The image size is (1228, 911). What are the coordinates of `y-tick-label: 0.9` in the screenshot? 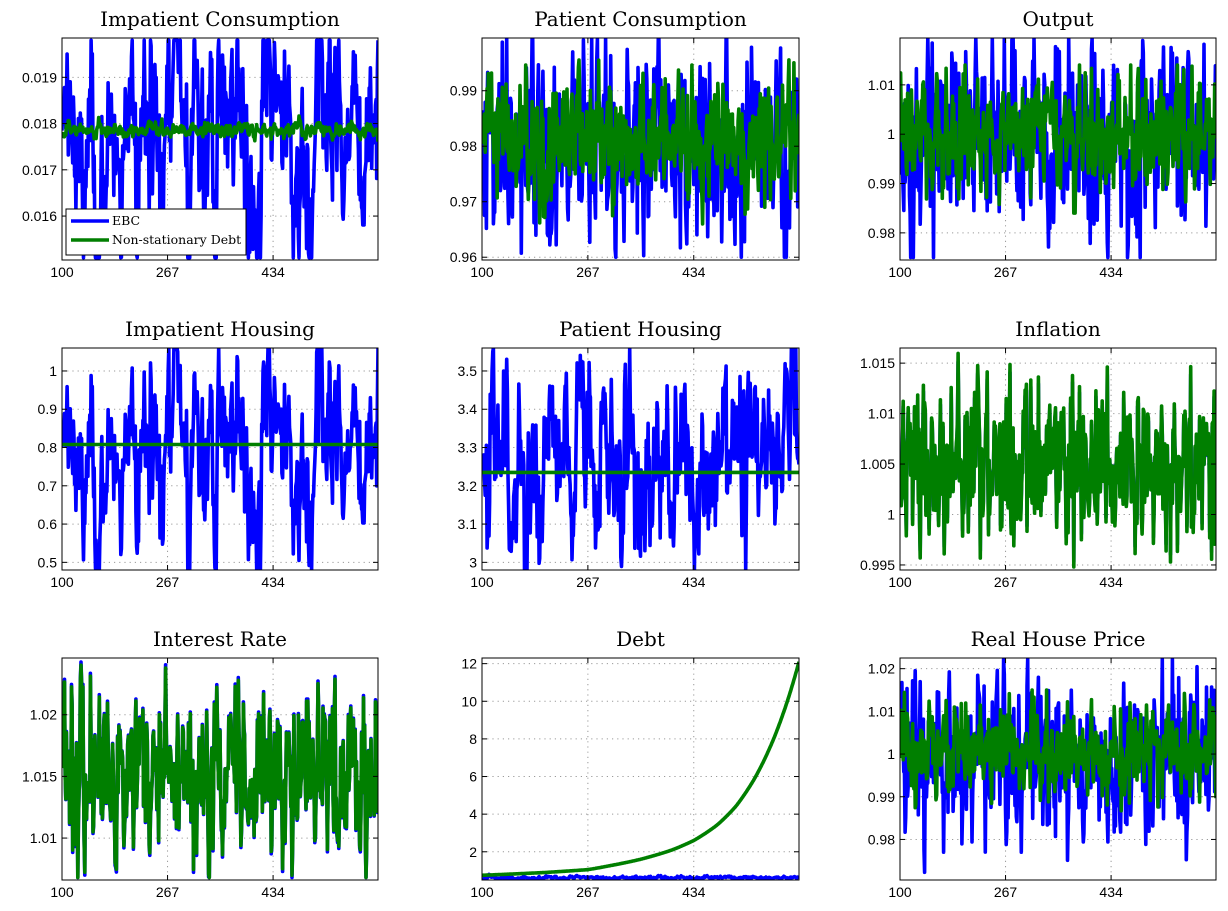 It's located at (48, 409).